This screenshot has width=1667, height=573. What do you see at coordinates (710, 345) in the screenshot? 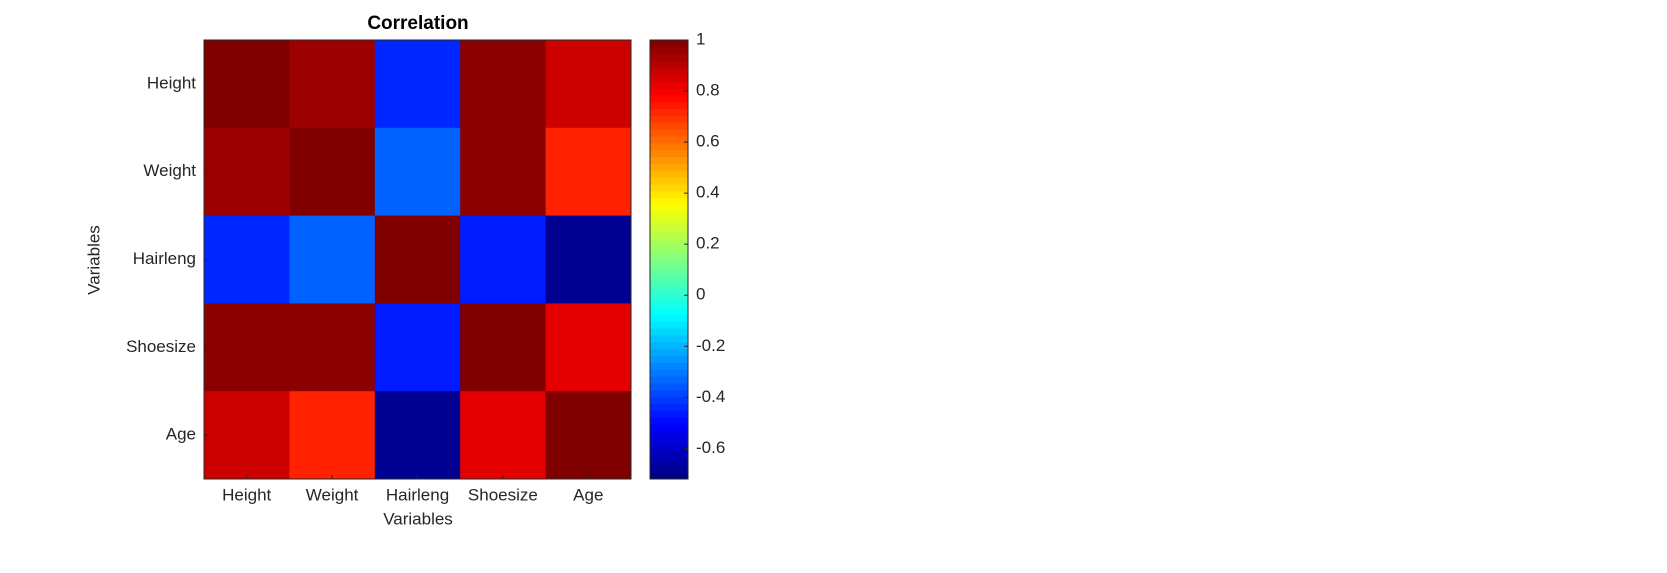
I see `colorbar-tick-label: -0.2` at bounding box center [710, 345].